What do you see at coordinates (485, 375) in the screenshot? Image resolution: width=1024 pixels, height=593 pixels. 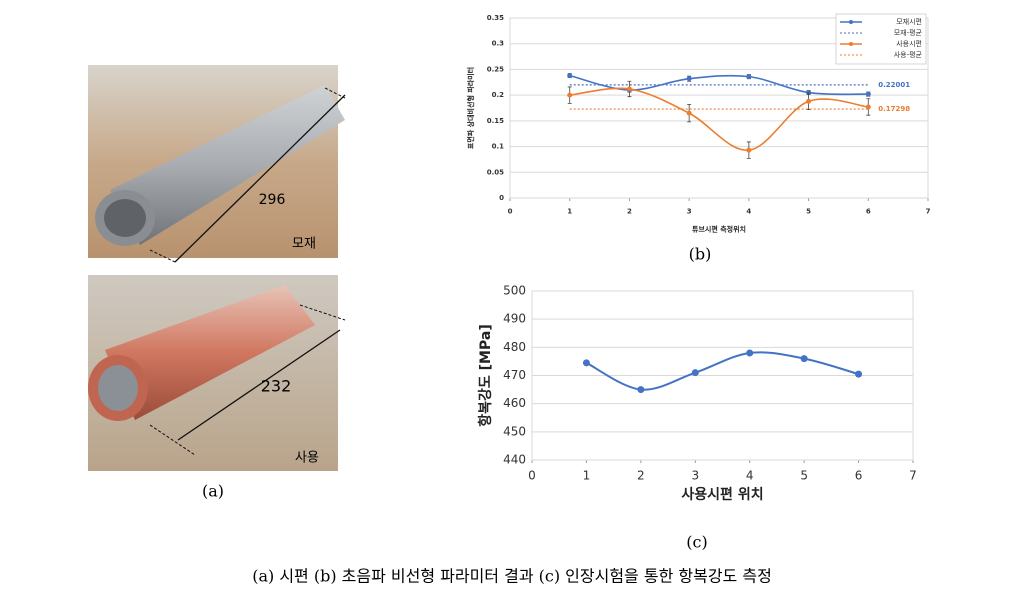 I see `y-axis-label: 항복강도 [MPa]` at bounding box center [485, 375].